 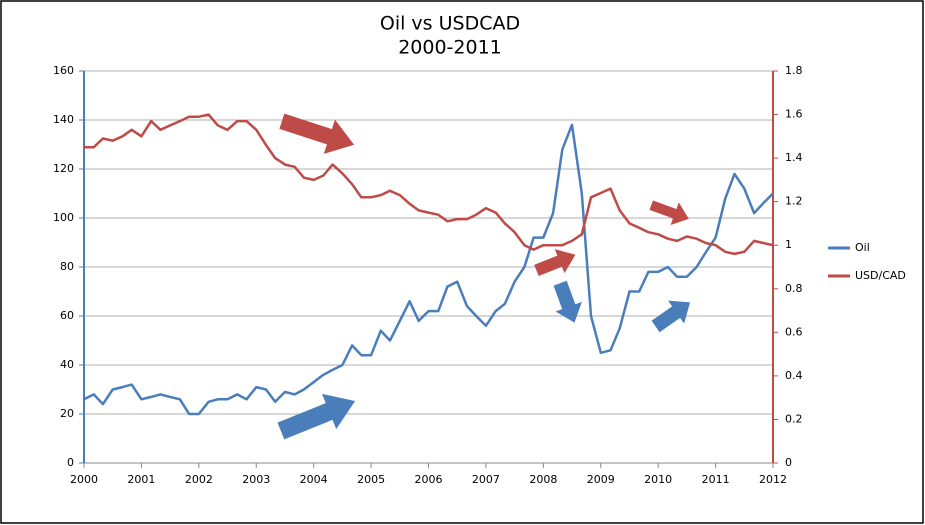 I want to click on x-tick-label: 2002, so click(x=199, y=479).